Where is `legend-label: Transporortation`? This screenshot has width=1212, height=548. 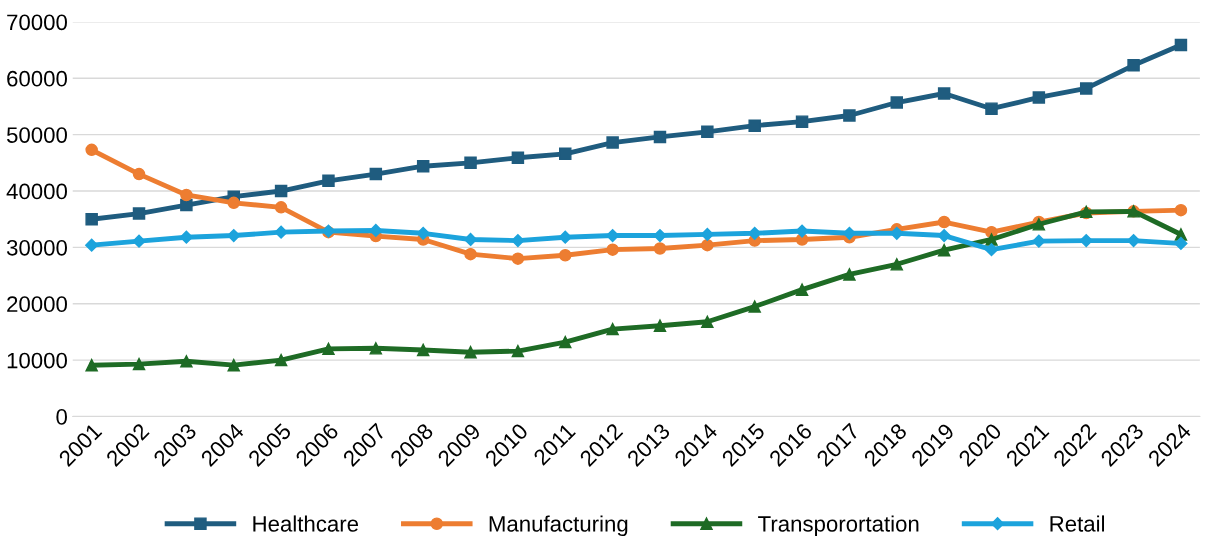 legend-label: Transporortation is located at coordinates (838, 526).